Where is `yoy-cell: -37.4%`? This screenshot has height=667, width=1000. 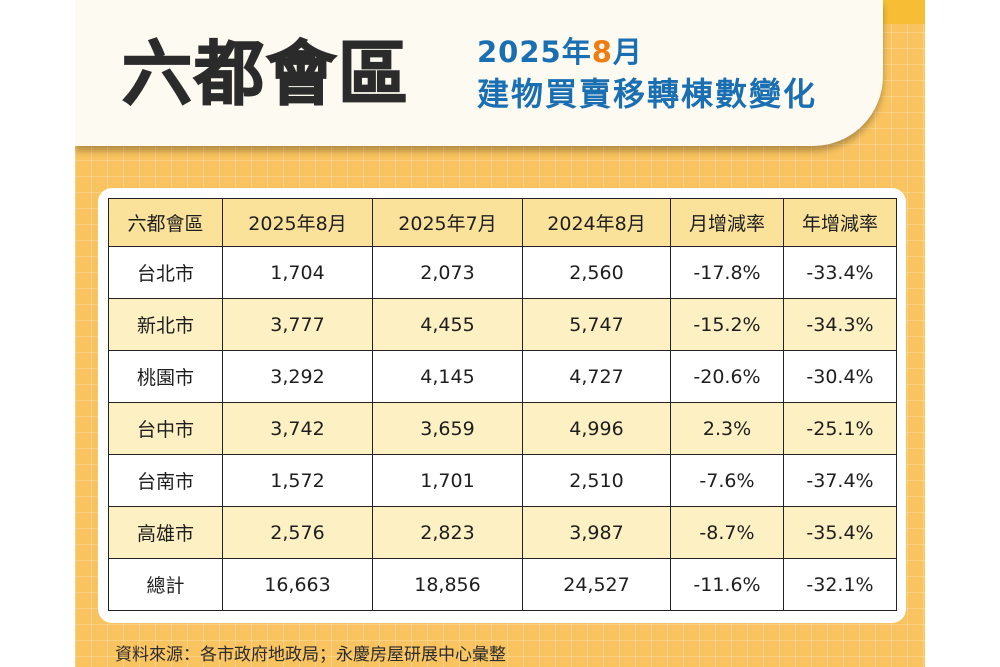
yoy-cell: -37.4% is located at coordinates (840, 480).